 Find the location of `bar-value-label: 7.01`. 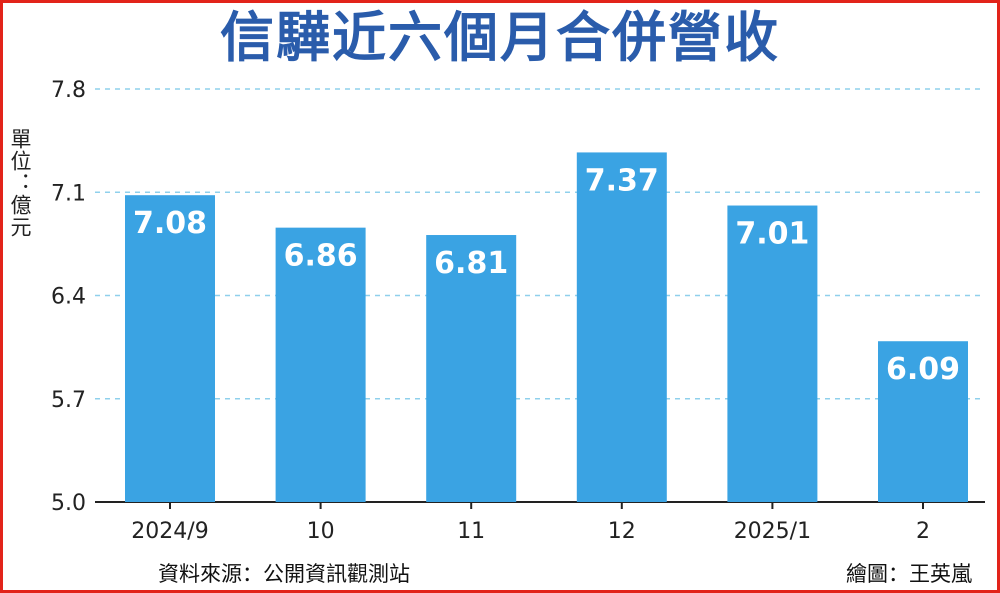

bar-value-label: 7.01 is located at coordinates (772, 234).